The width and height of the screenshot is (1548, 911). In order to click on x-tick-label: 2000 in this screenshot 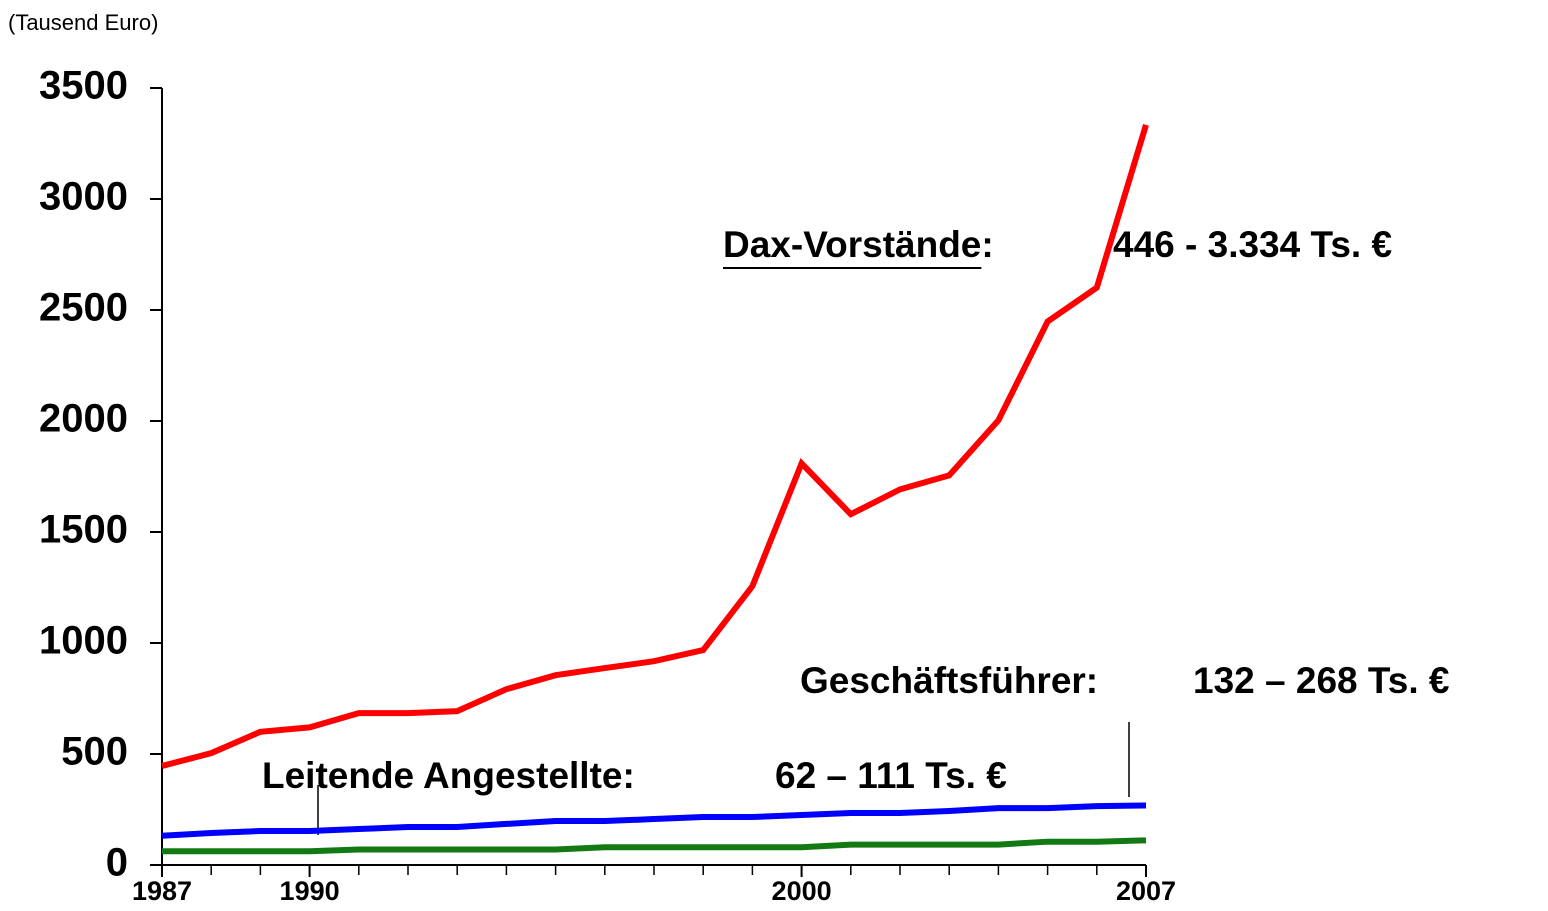, I will do `click(802, 891)`.